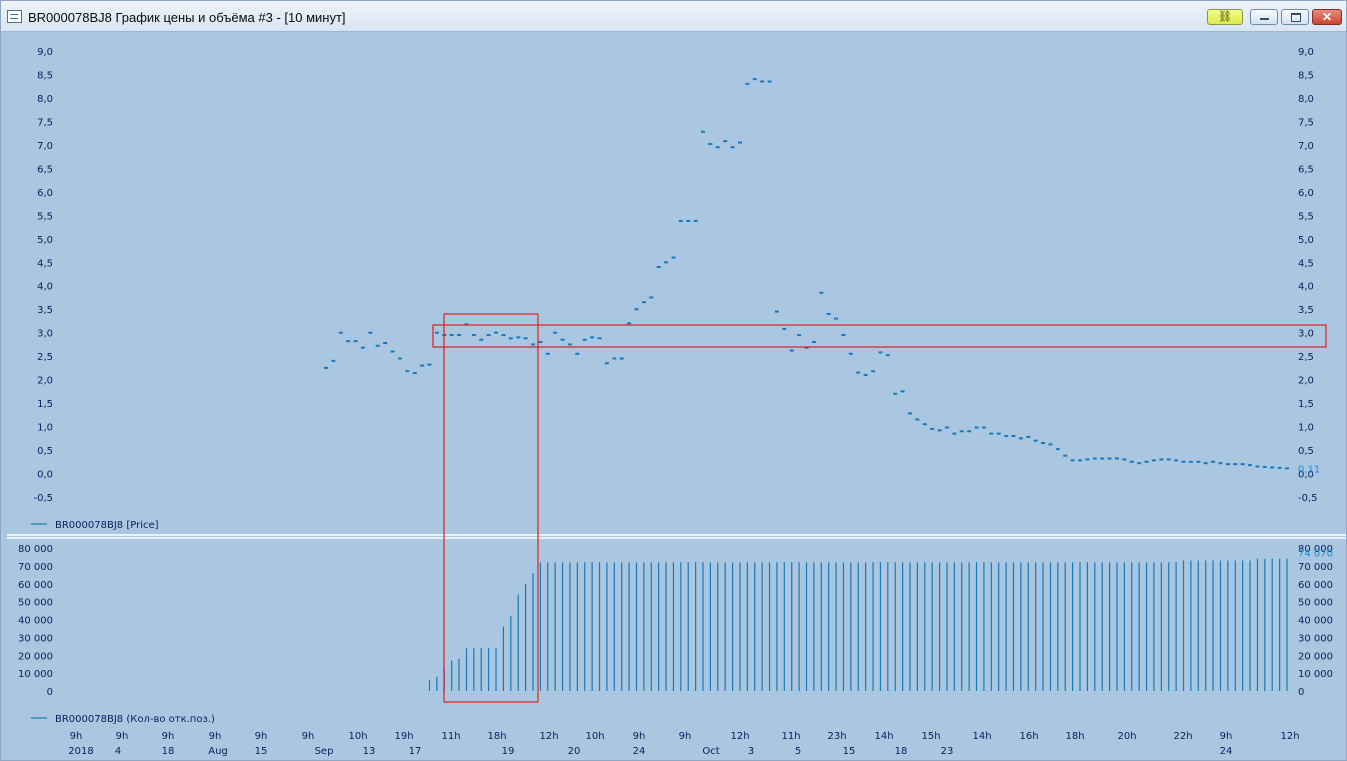 The width and height of the screenshot is (1347, 761). I want to click on volume-tick-label-right: 80 000, so click(1315, 549).